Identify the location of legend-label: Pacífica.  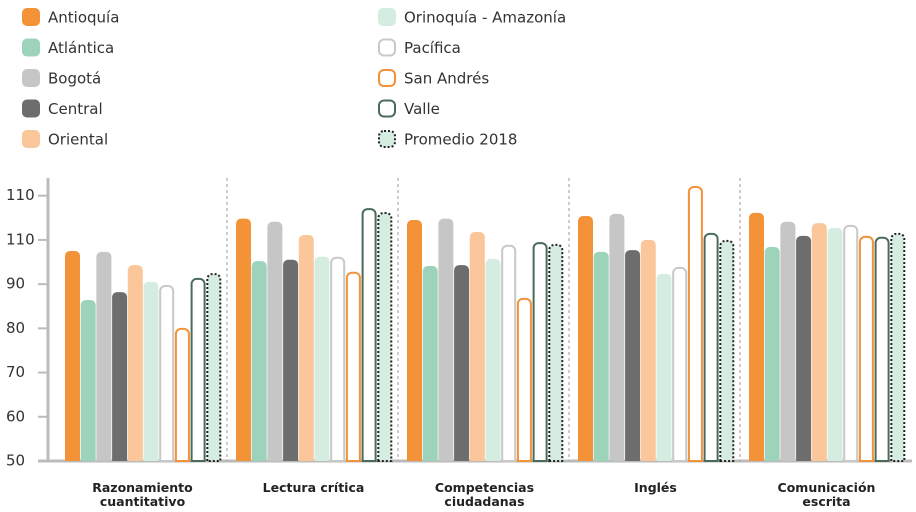
(432, 48).